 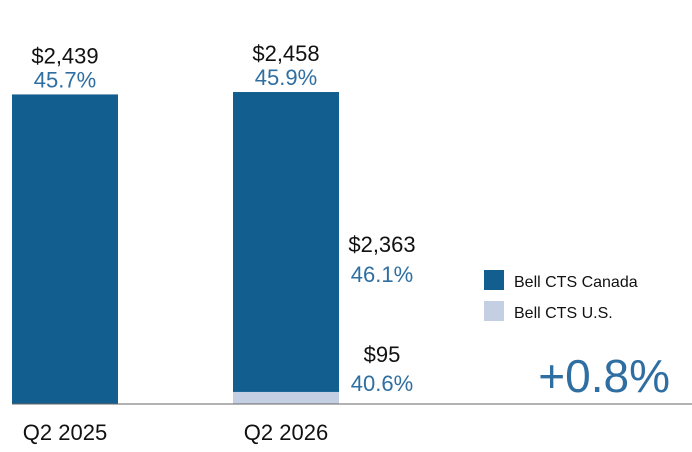 I want to click on segment-value-us: $95, so click(x=382, y=354).